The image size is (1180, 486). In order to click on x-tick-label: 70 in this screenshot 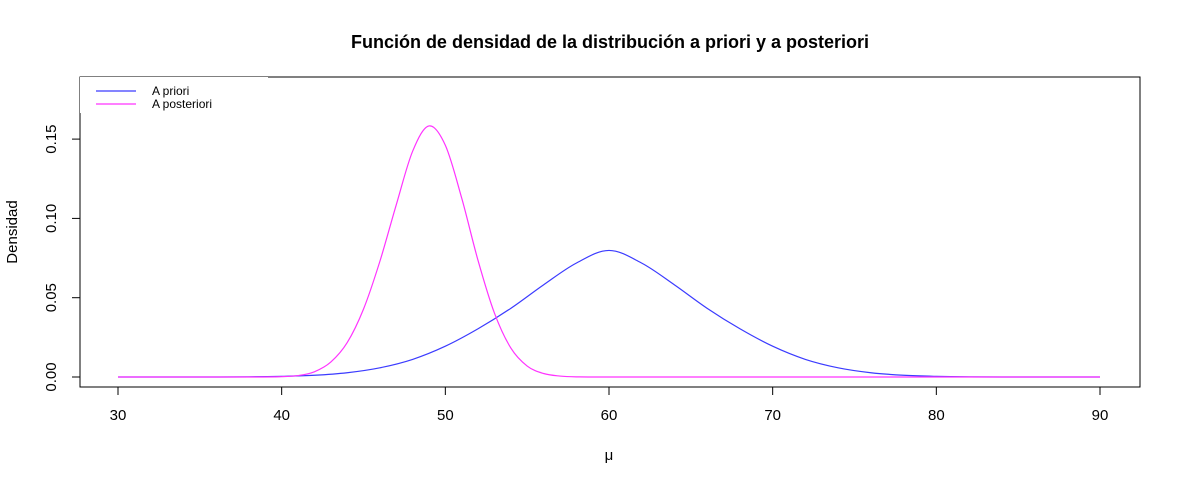, I will do `click(772, 415)`.